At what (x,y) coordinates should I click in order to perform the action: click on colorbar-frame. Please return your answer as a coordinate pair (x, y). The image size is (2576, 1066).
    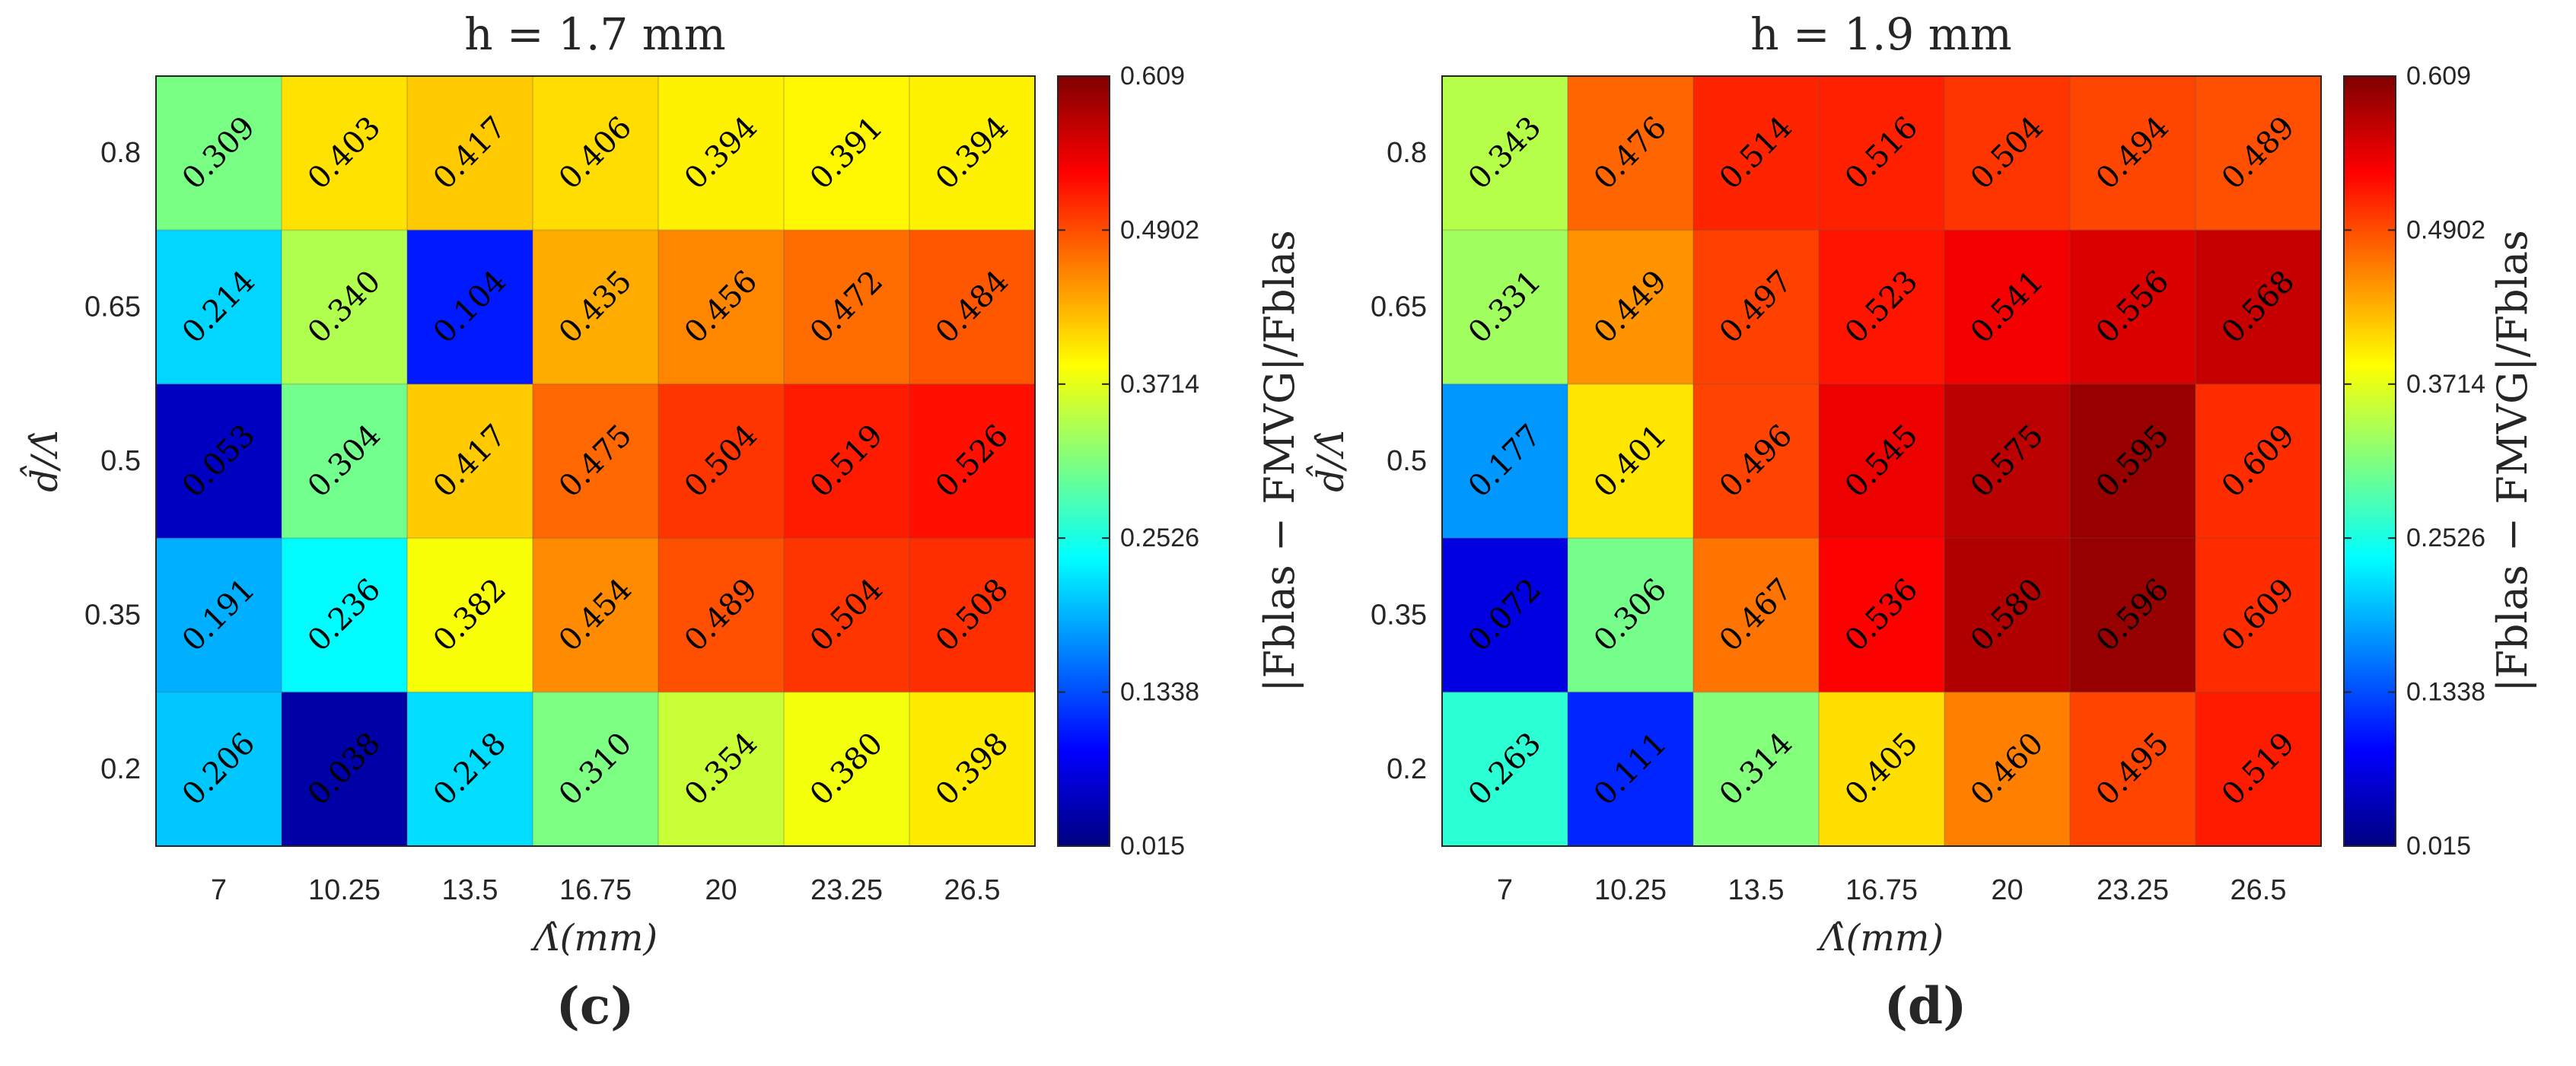
    Looking at the image, I should click on (2369, 461).